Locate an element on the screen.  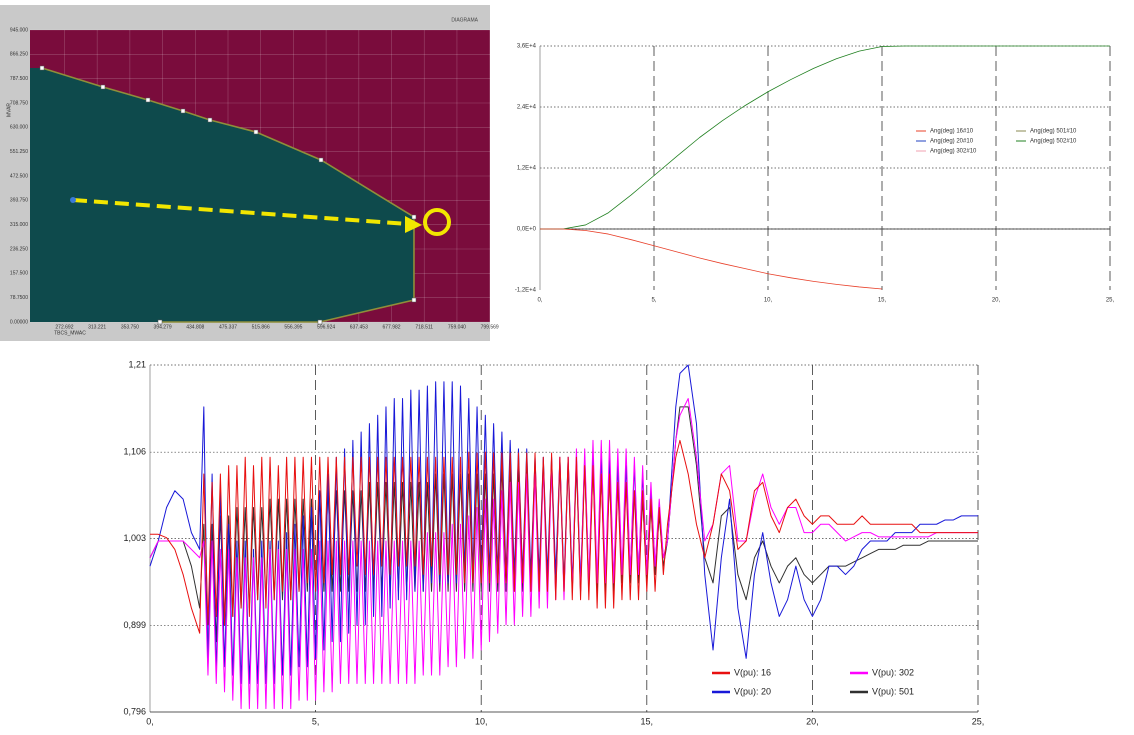
y-tick-label: 78.7500 is located at coordinates (19, 298).